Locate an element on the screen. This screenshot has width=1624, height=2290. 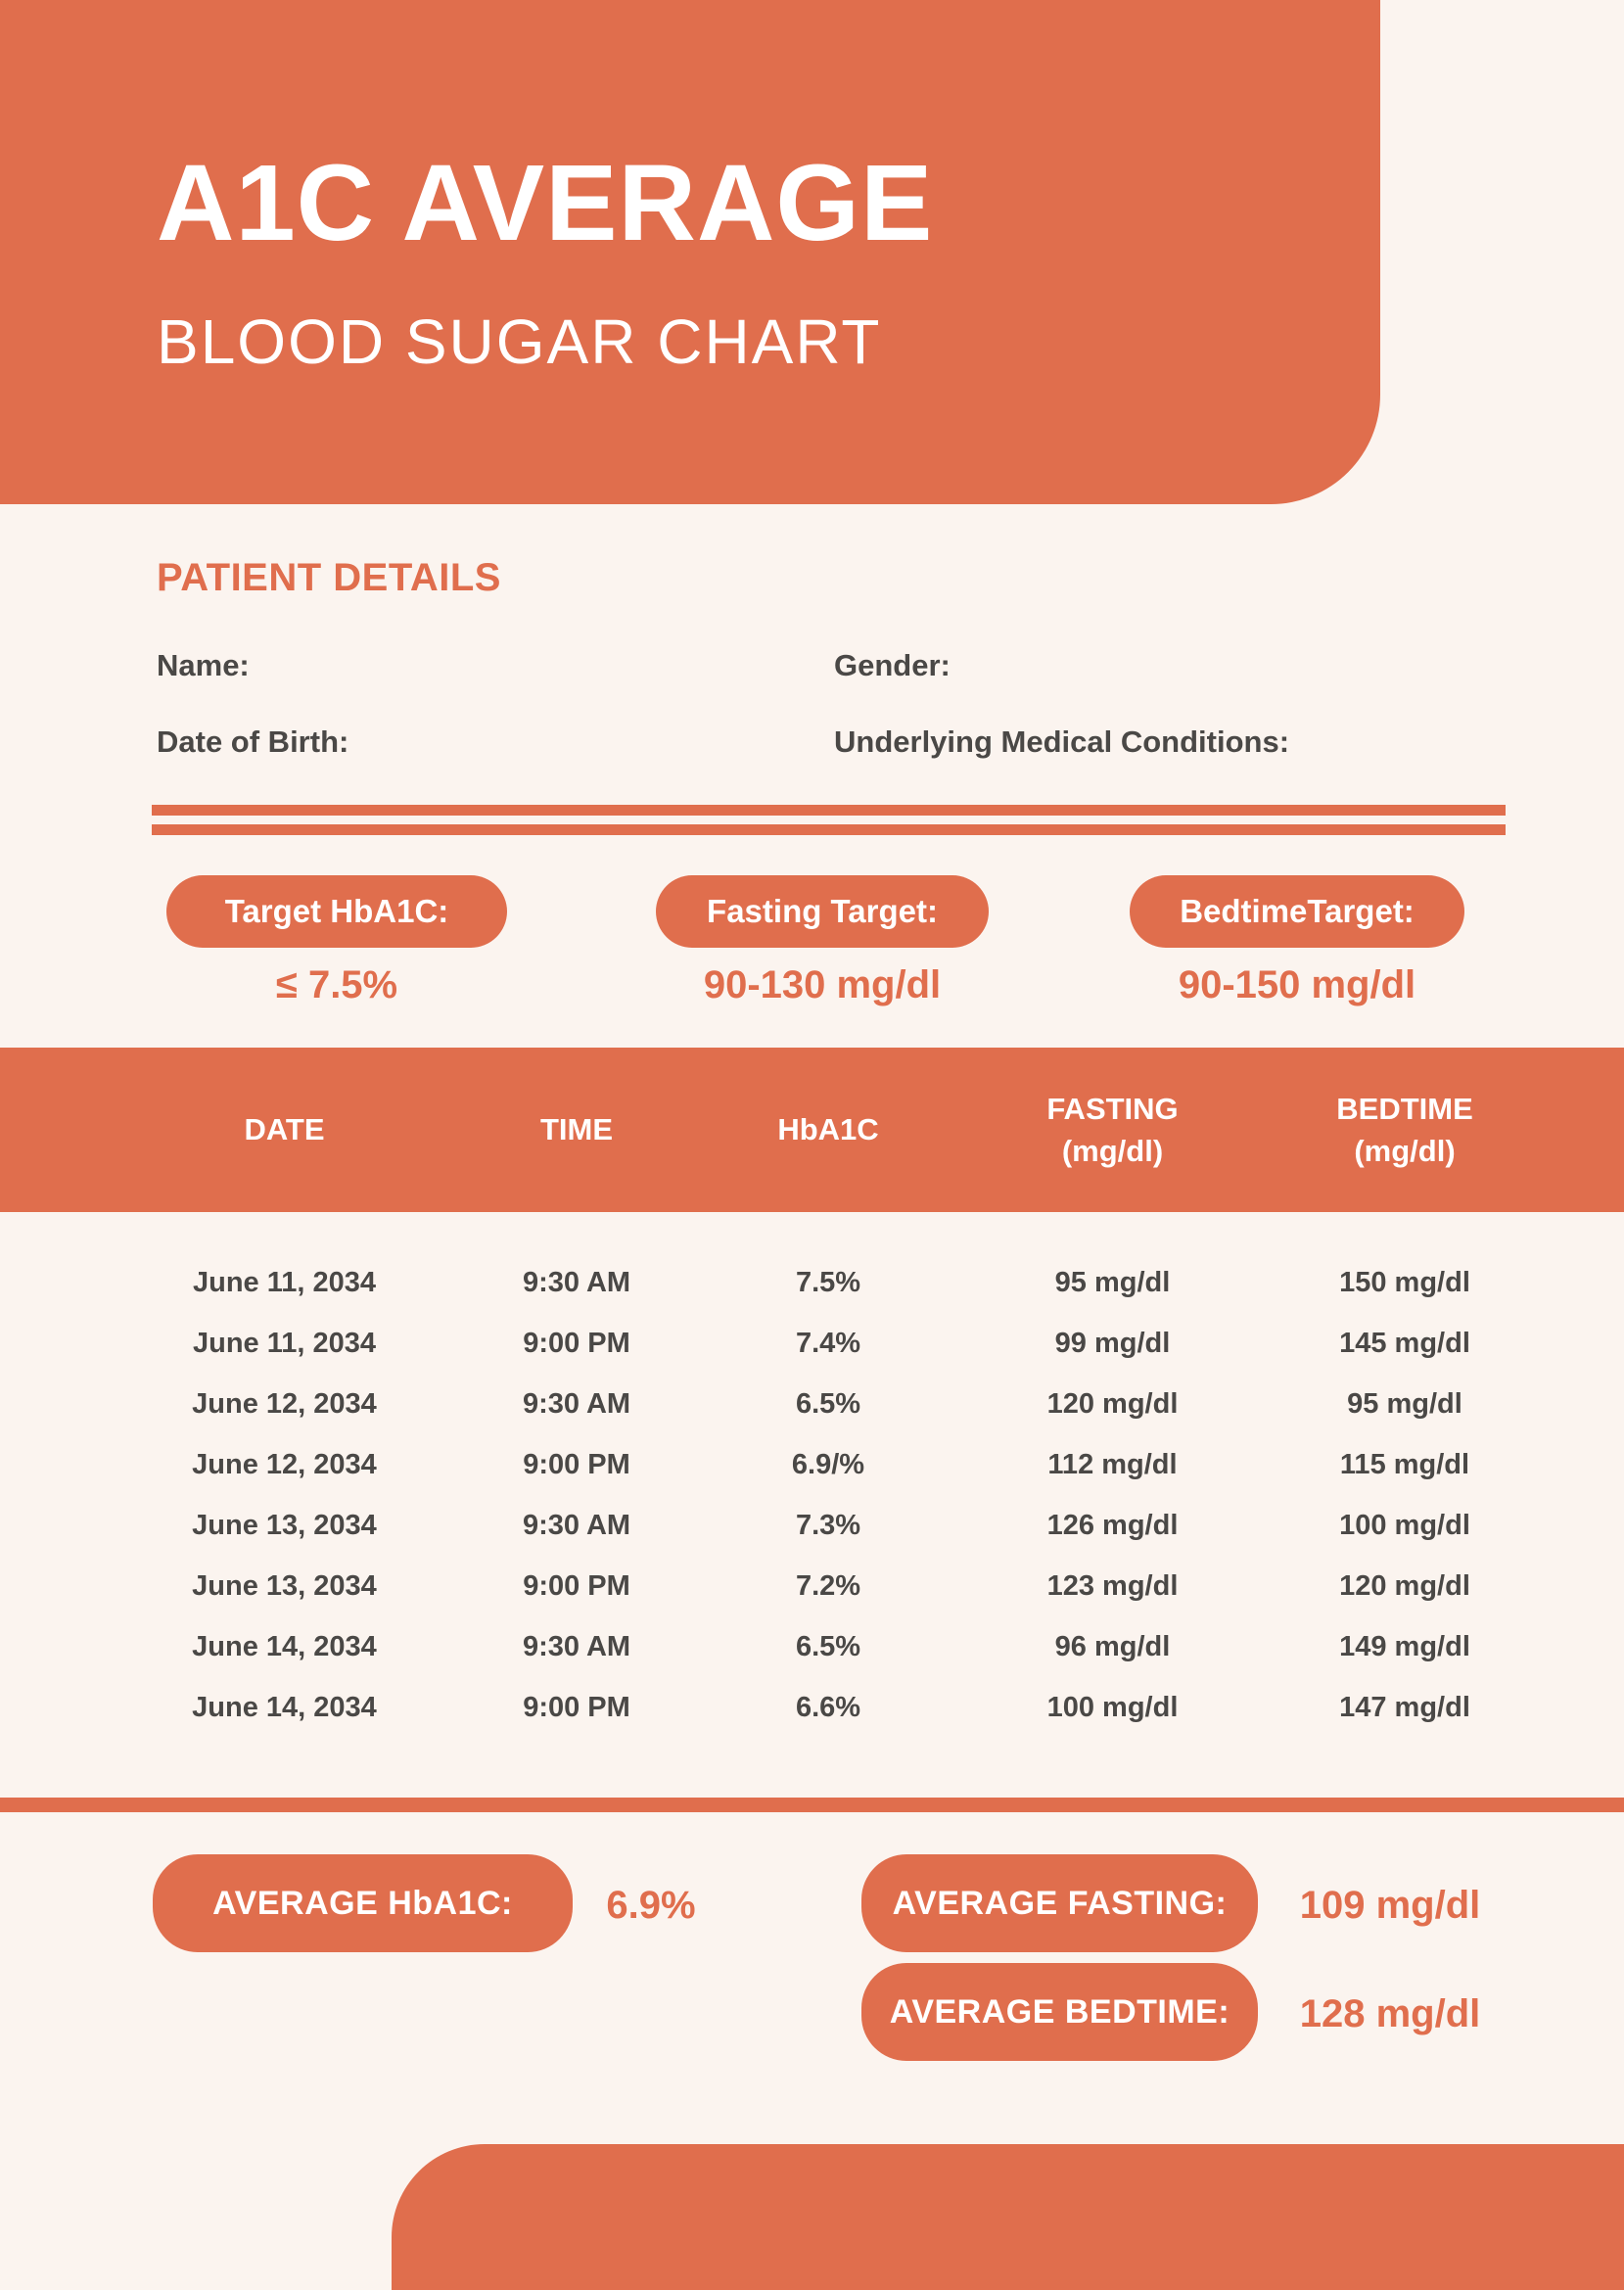
table-cell: 150 mg/dl is located at coordinates (1404, 1282).